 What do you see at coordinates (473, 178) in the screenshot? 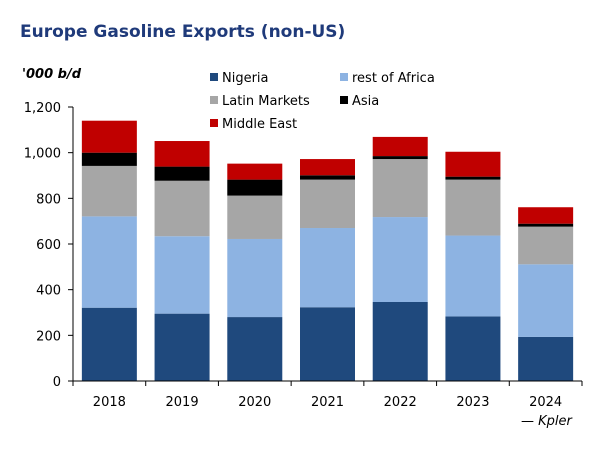
I see `bar-asia-2023` at bounding box center [473, 178].